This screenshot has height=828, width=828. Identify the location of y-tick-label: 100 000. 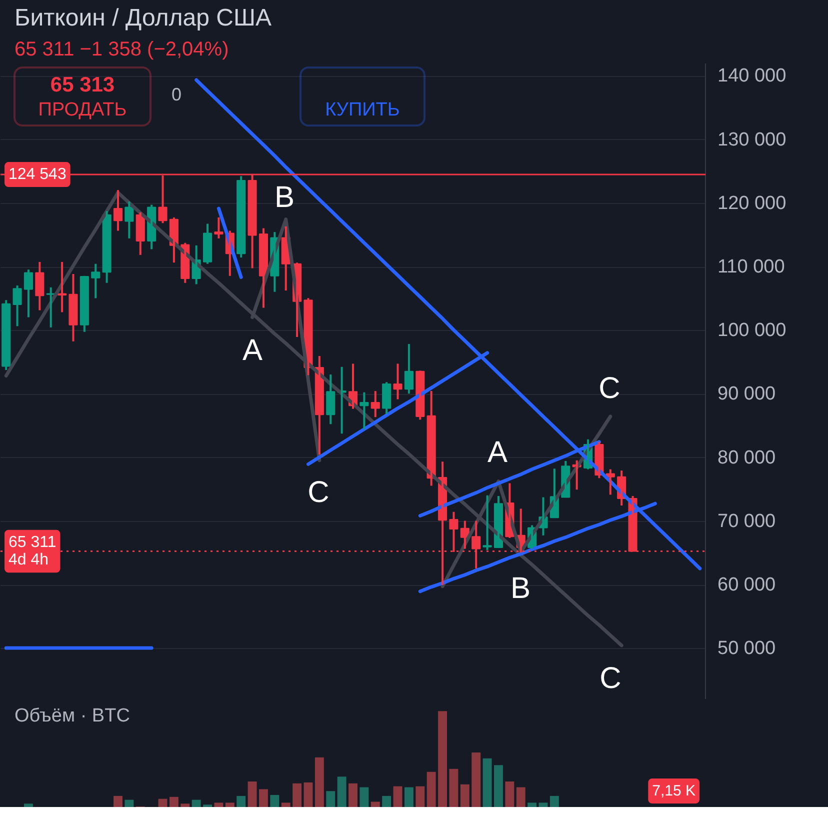
(752, 331).